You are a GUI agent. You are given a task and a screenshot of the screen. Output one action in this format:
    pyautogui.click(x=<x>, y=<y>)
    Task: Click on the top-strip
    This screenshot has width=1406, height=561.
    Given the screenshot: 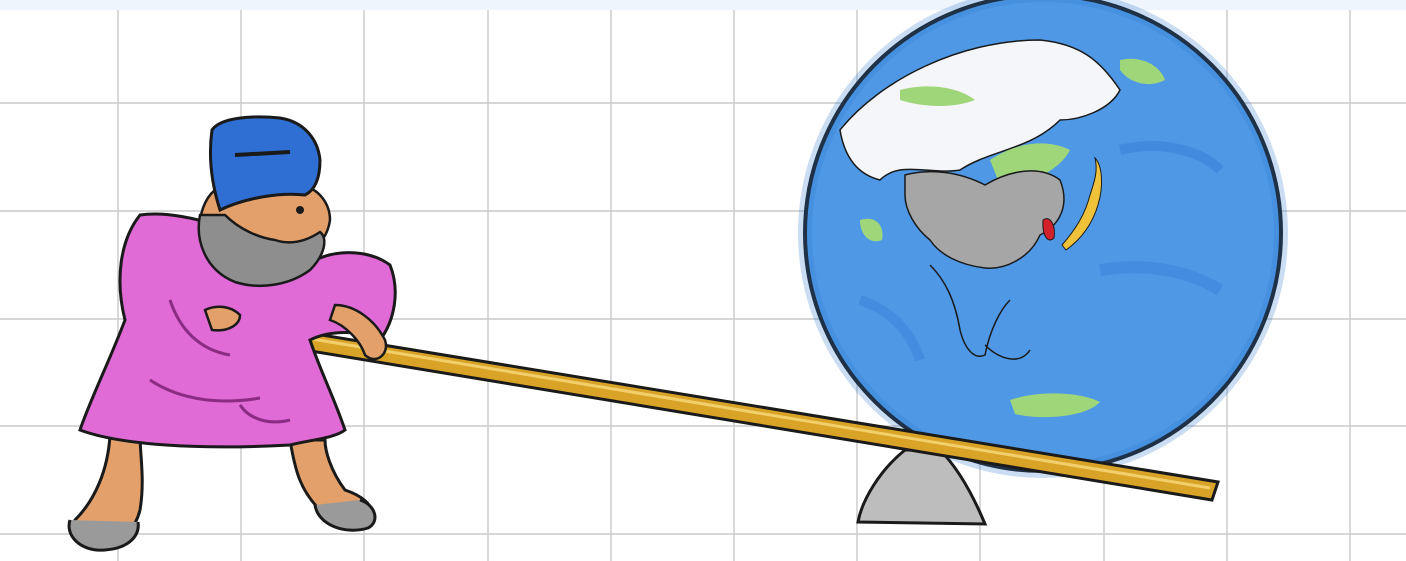 What is the action you would take?
    pyautogui.click(x=703, y=5)
    